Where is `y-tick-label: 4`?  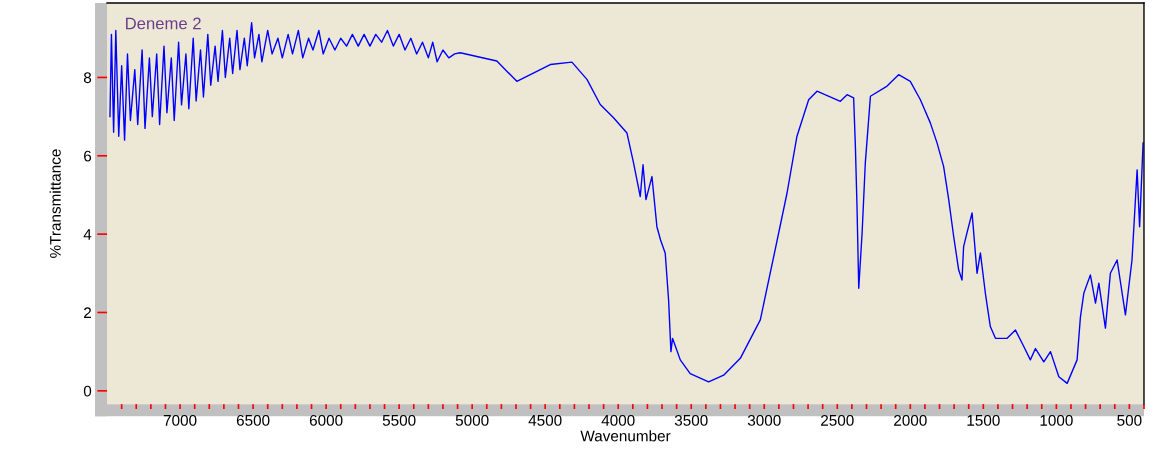 y-tick-label: 4 is located at coordinates (87, 234).